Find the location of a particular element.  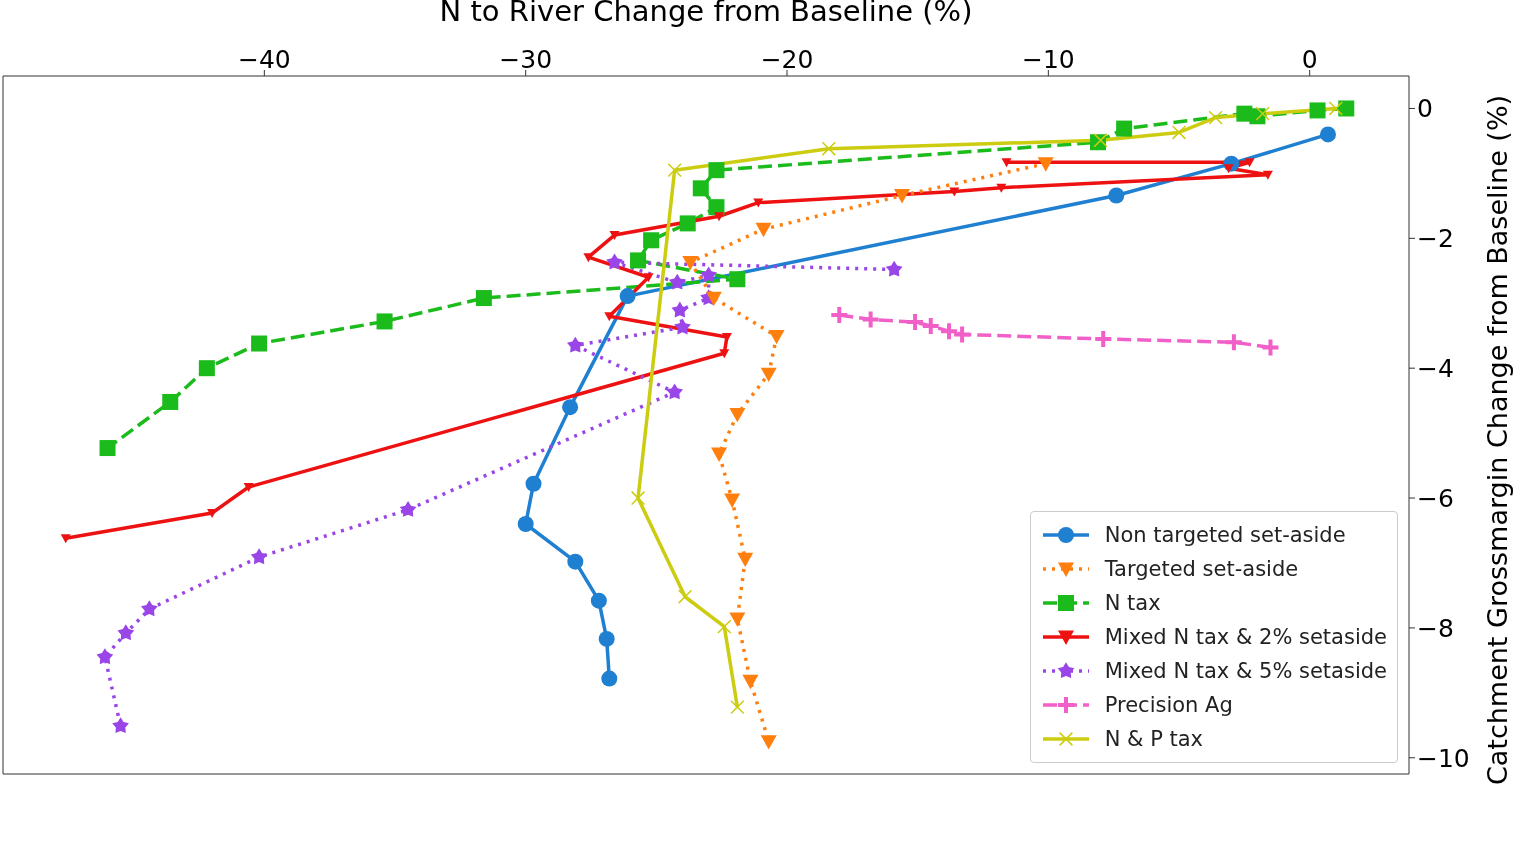

y-axis-title: Catchment Grossmargin Change from Baseline (%) is located at coordinates (1497, 440).